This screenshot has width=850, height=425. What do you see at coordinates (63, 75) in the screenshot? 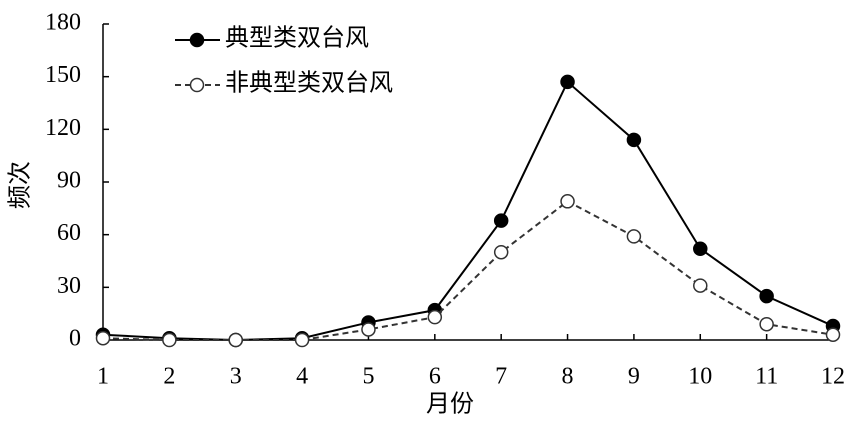
I see `y-tick-label: 150` at bounding box center [63, 75].